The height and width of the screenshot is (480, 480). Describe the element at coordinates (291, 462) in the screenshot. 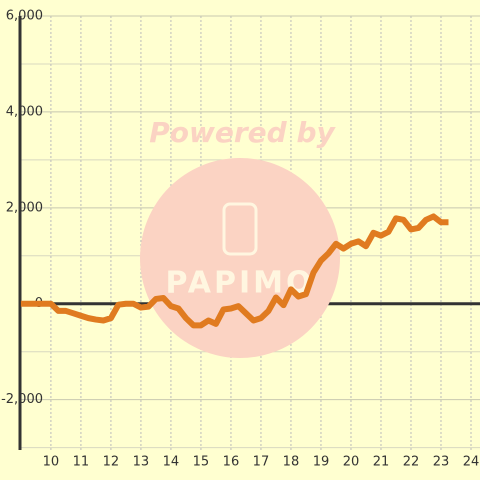

I see `x-tick-label: 18` at that location.